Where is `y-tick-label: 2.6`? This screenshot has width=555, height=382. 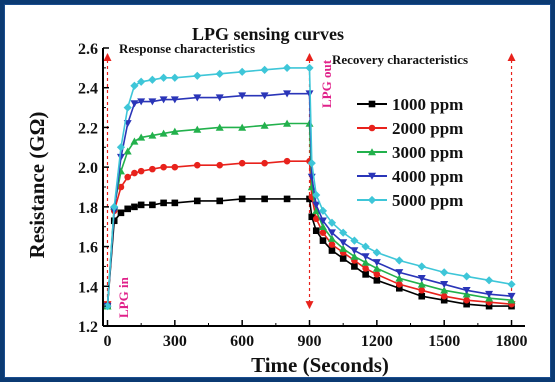
y-tick-label: 2.6 is located at coordinates (88, 49).